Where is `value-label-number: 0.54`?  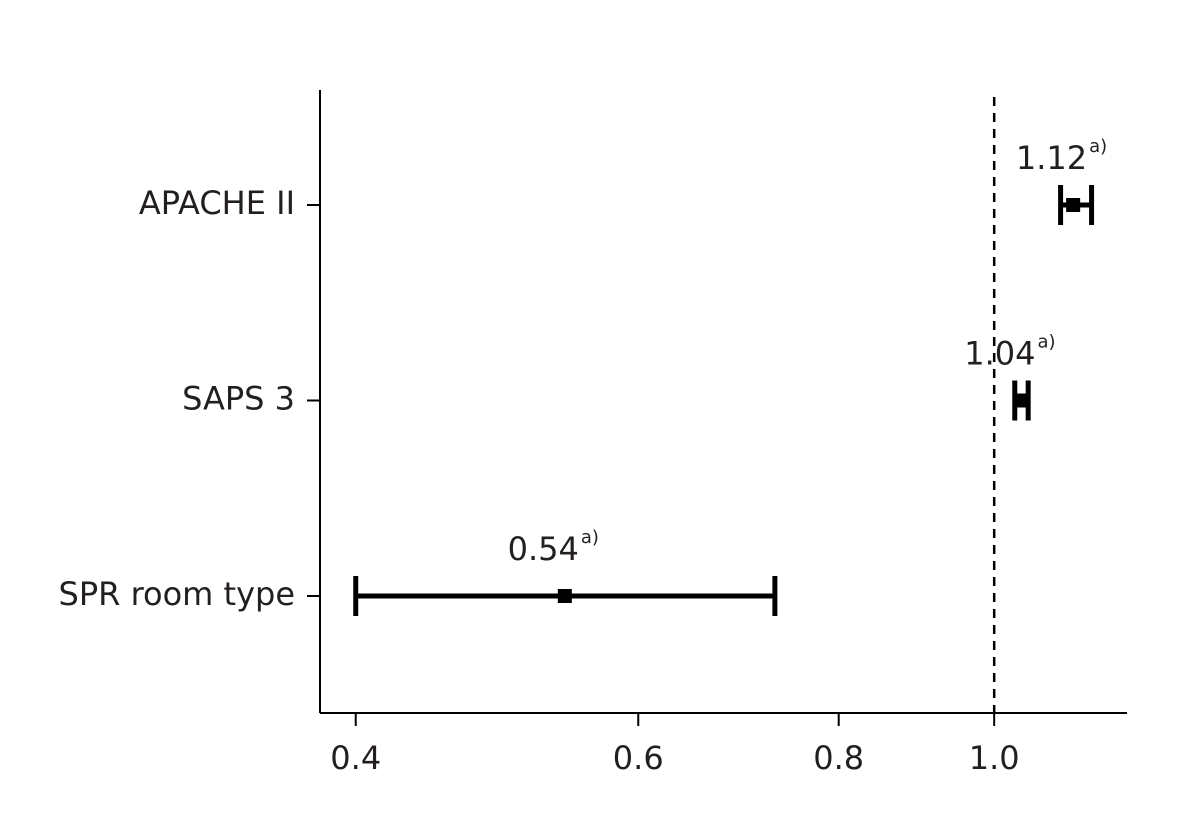 value-label-number: 0.54 is located at coordinates (543, 549).